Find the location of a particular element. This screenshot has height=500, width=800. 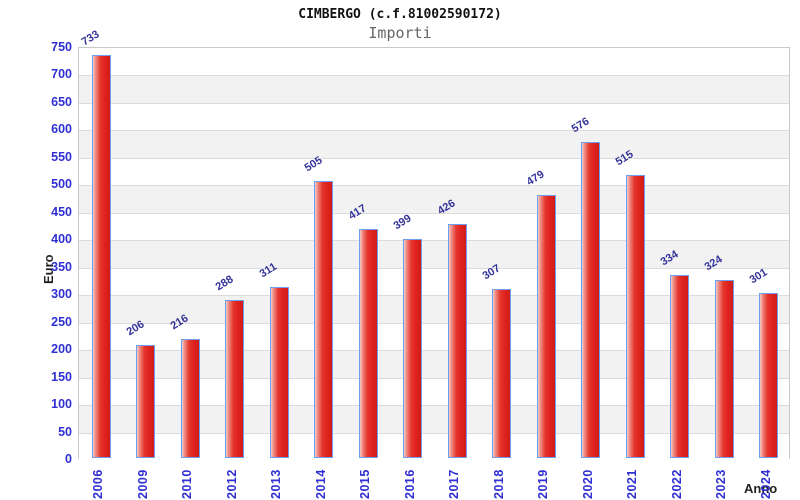

y-tick-label: 250 is located at coordinates (61, 321).